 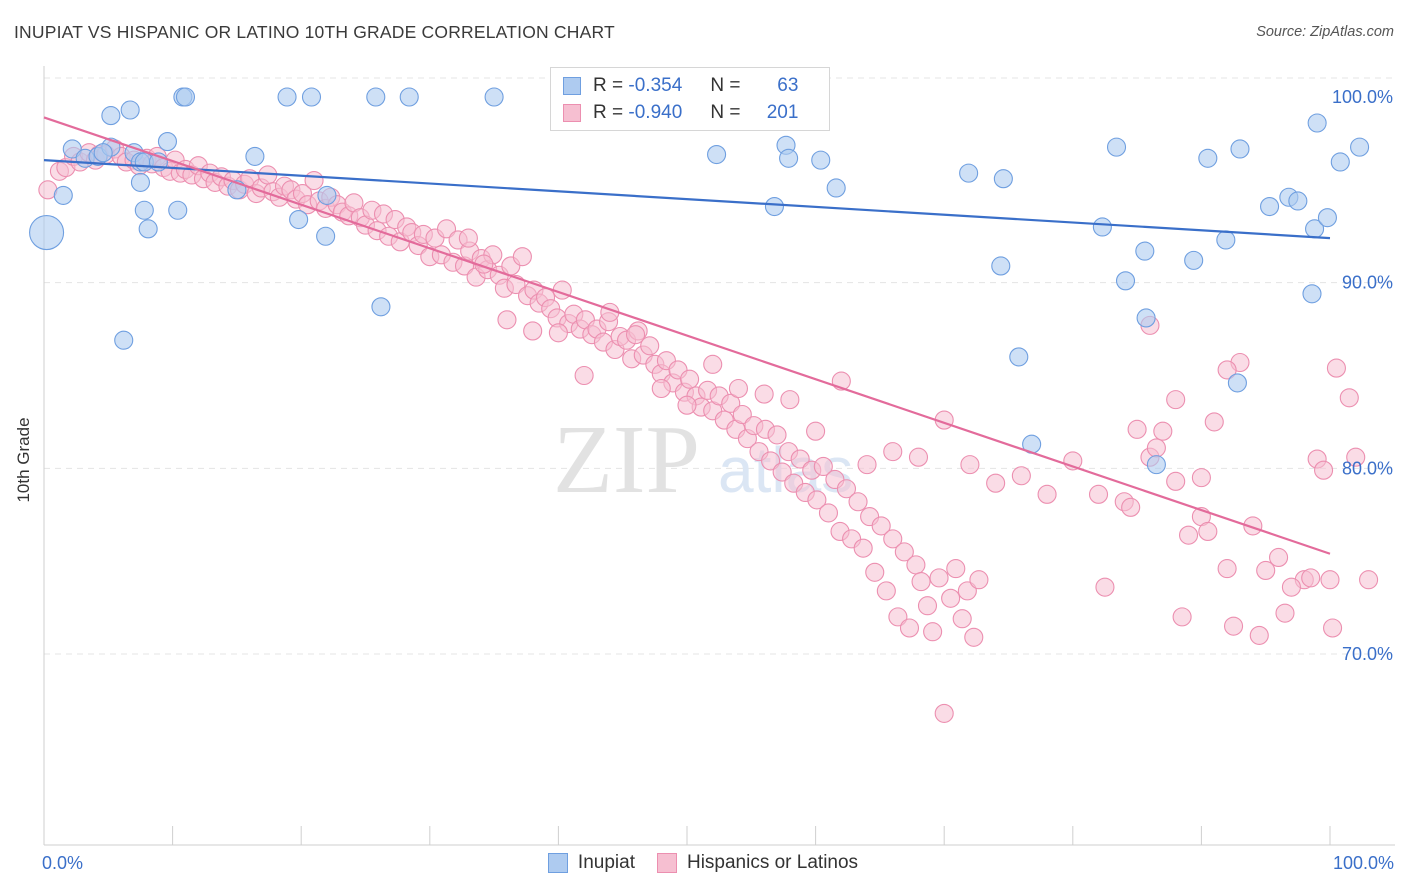 I want to click on series-legend: Inupiat Hispanics or Latinos, so click(x=703, y=863).